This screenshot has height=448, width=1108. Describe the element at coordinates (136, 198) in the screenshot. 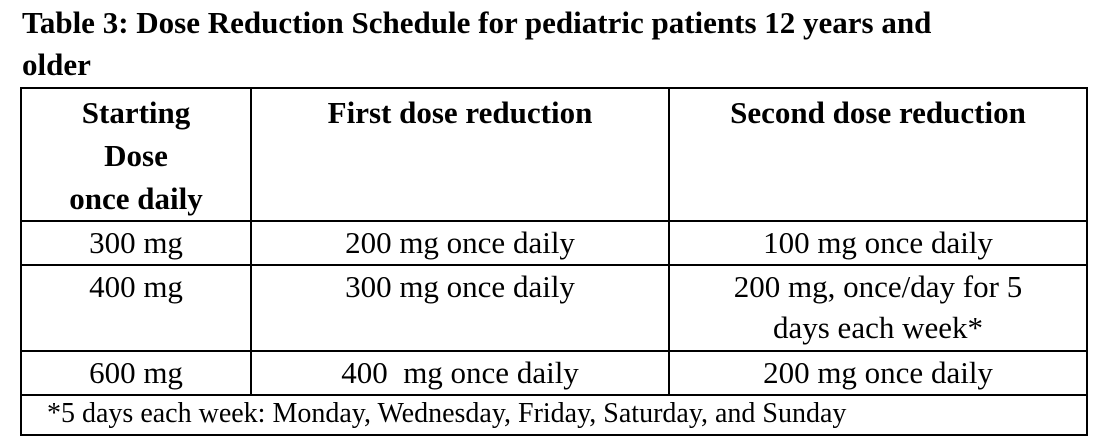

I see `header-starting-dose-line-3: once daily` at that location.